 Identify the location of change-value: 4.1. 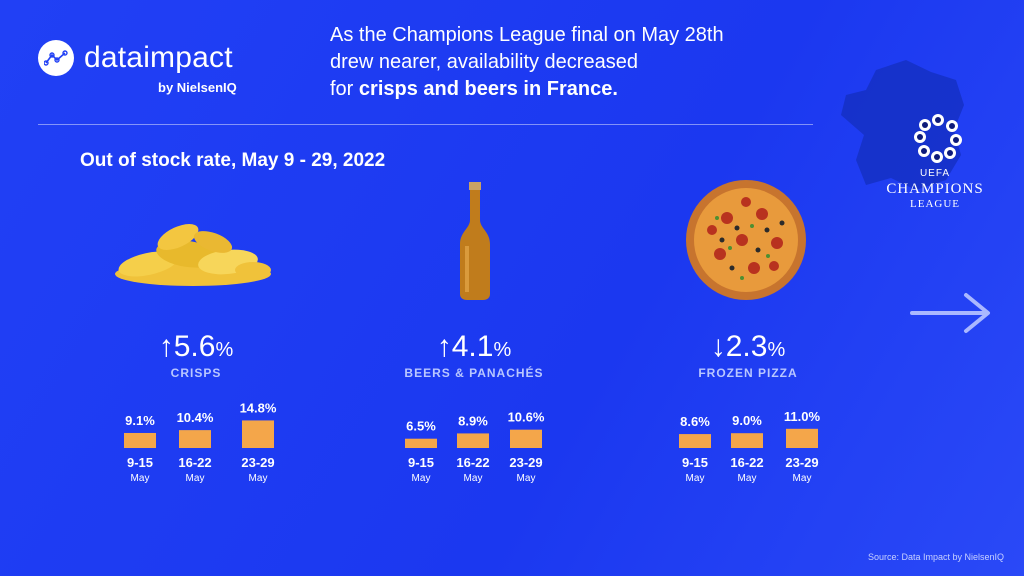
(472, 346).